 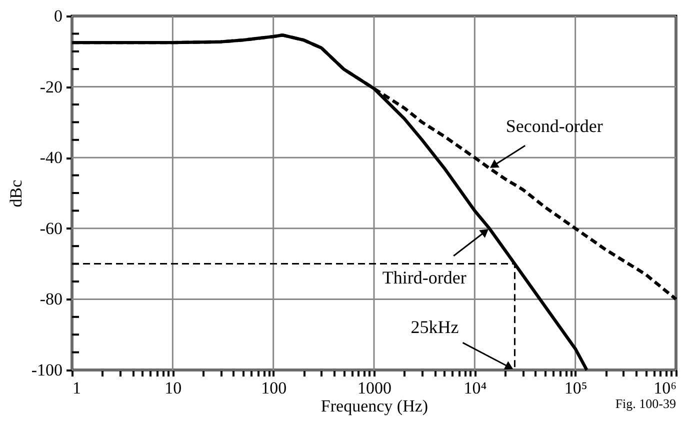 What do you see at coordinates (173, 388) in the screenshot?
I see `x-tick-label: 10` at bounding box center [173, 388].